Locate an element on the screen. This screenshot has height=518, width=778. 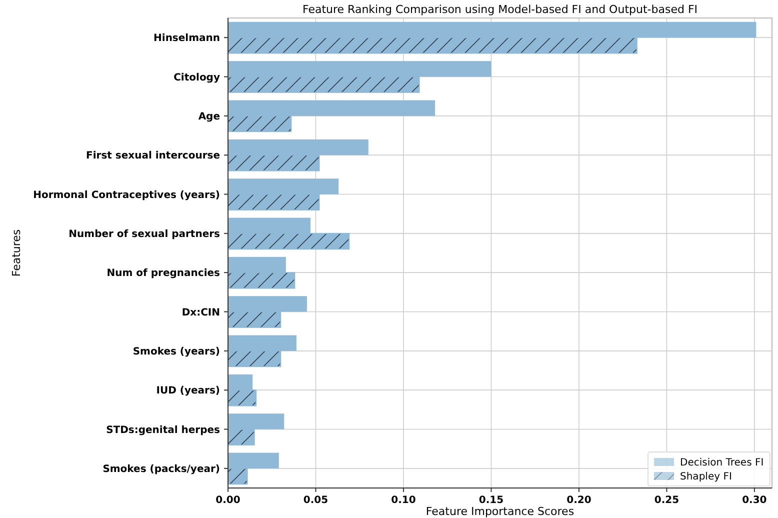
x-axis-title: Feature Importance Scores is located at coordinates (500, 511).